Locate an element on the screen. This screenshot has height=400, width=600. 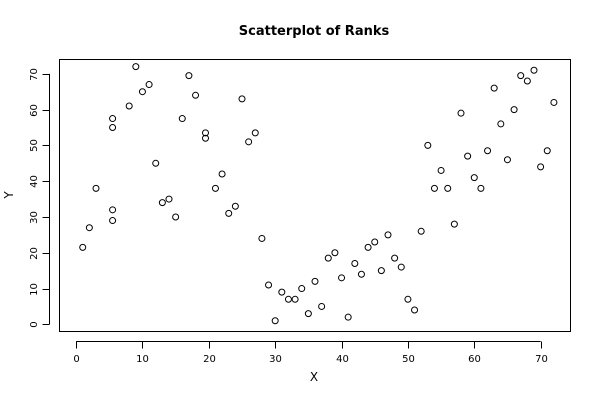
y-tick-label: 20 is located at coordinates (34, 253).